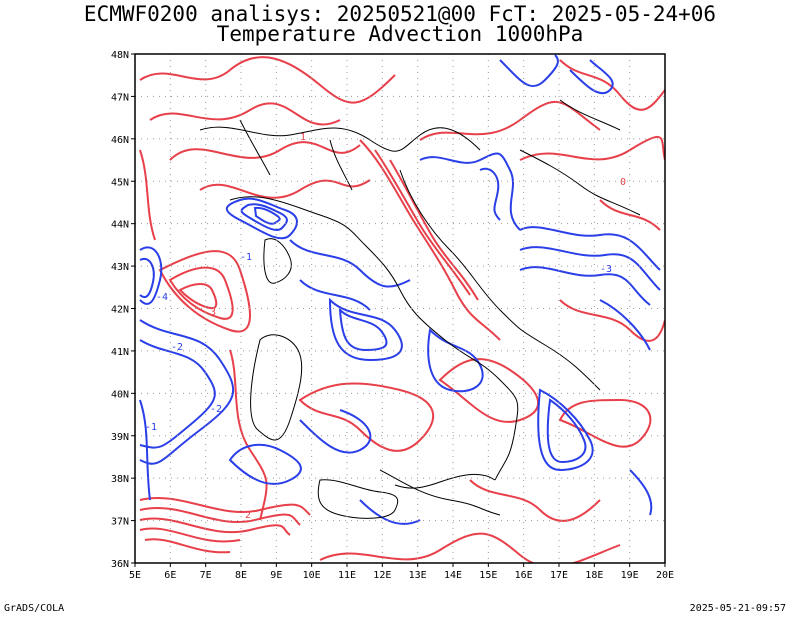 This screenshot has width=800, height=618. I want to click on lat-tick-label: 36N, so click(120, 564).